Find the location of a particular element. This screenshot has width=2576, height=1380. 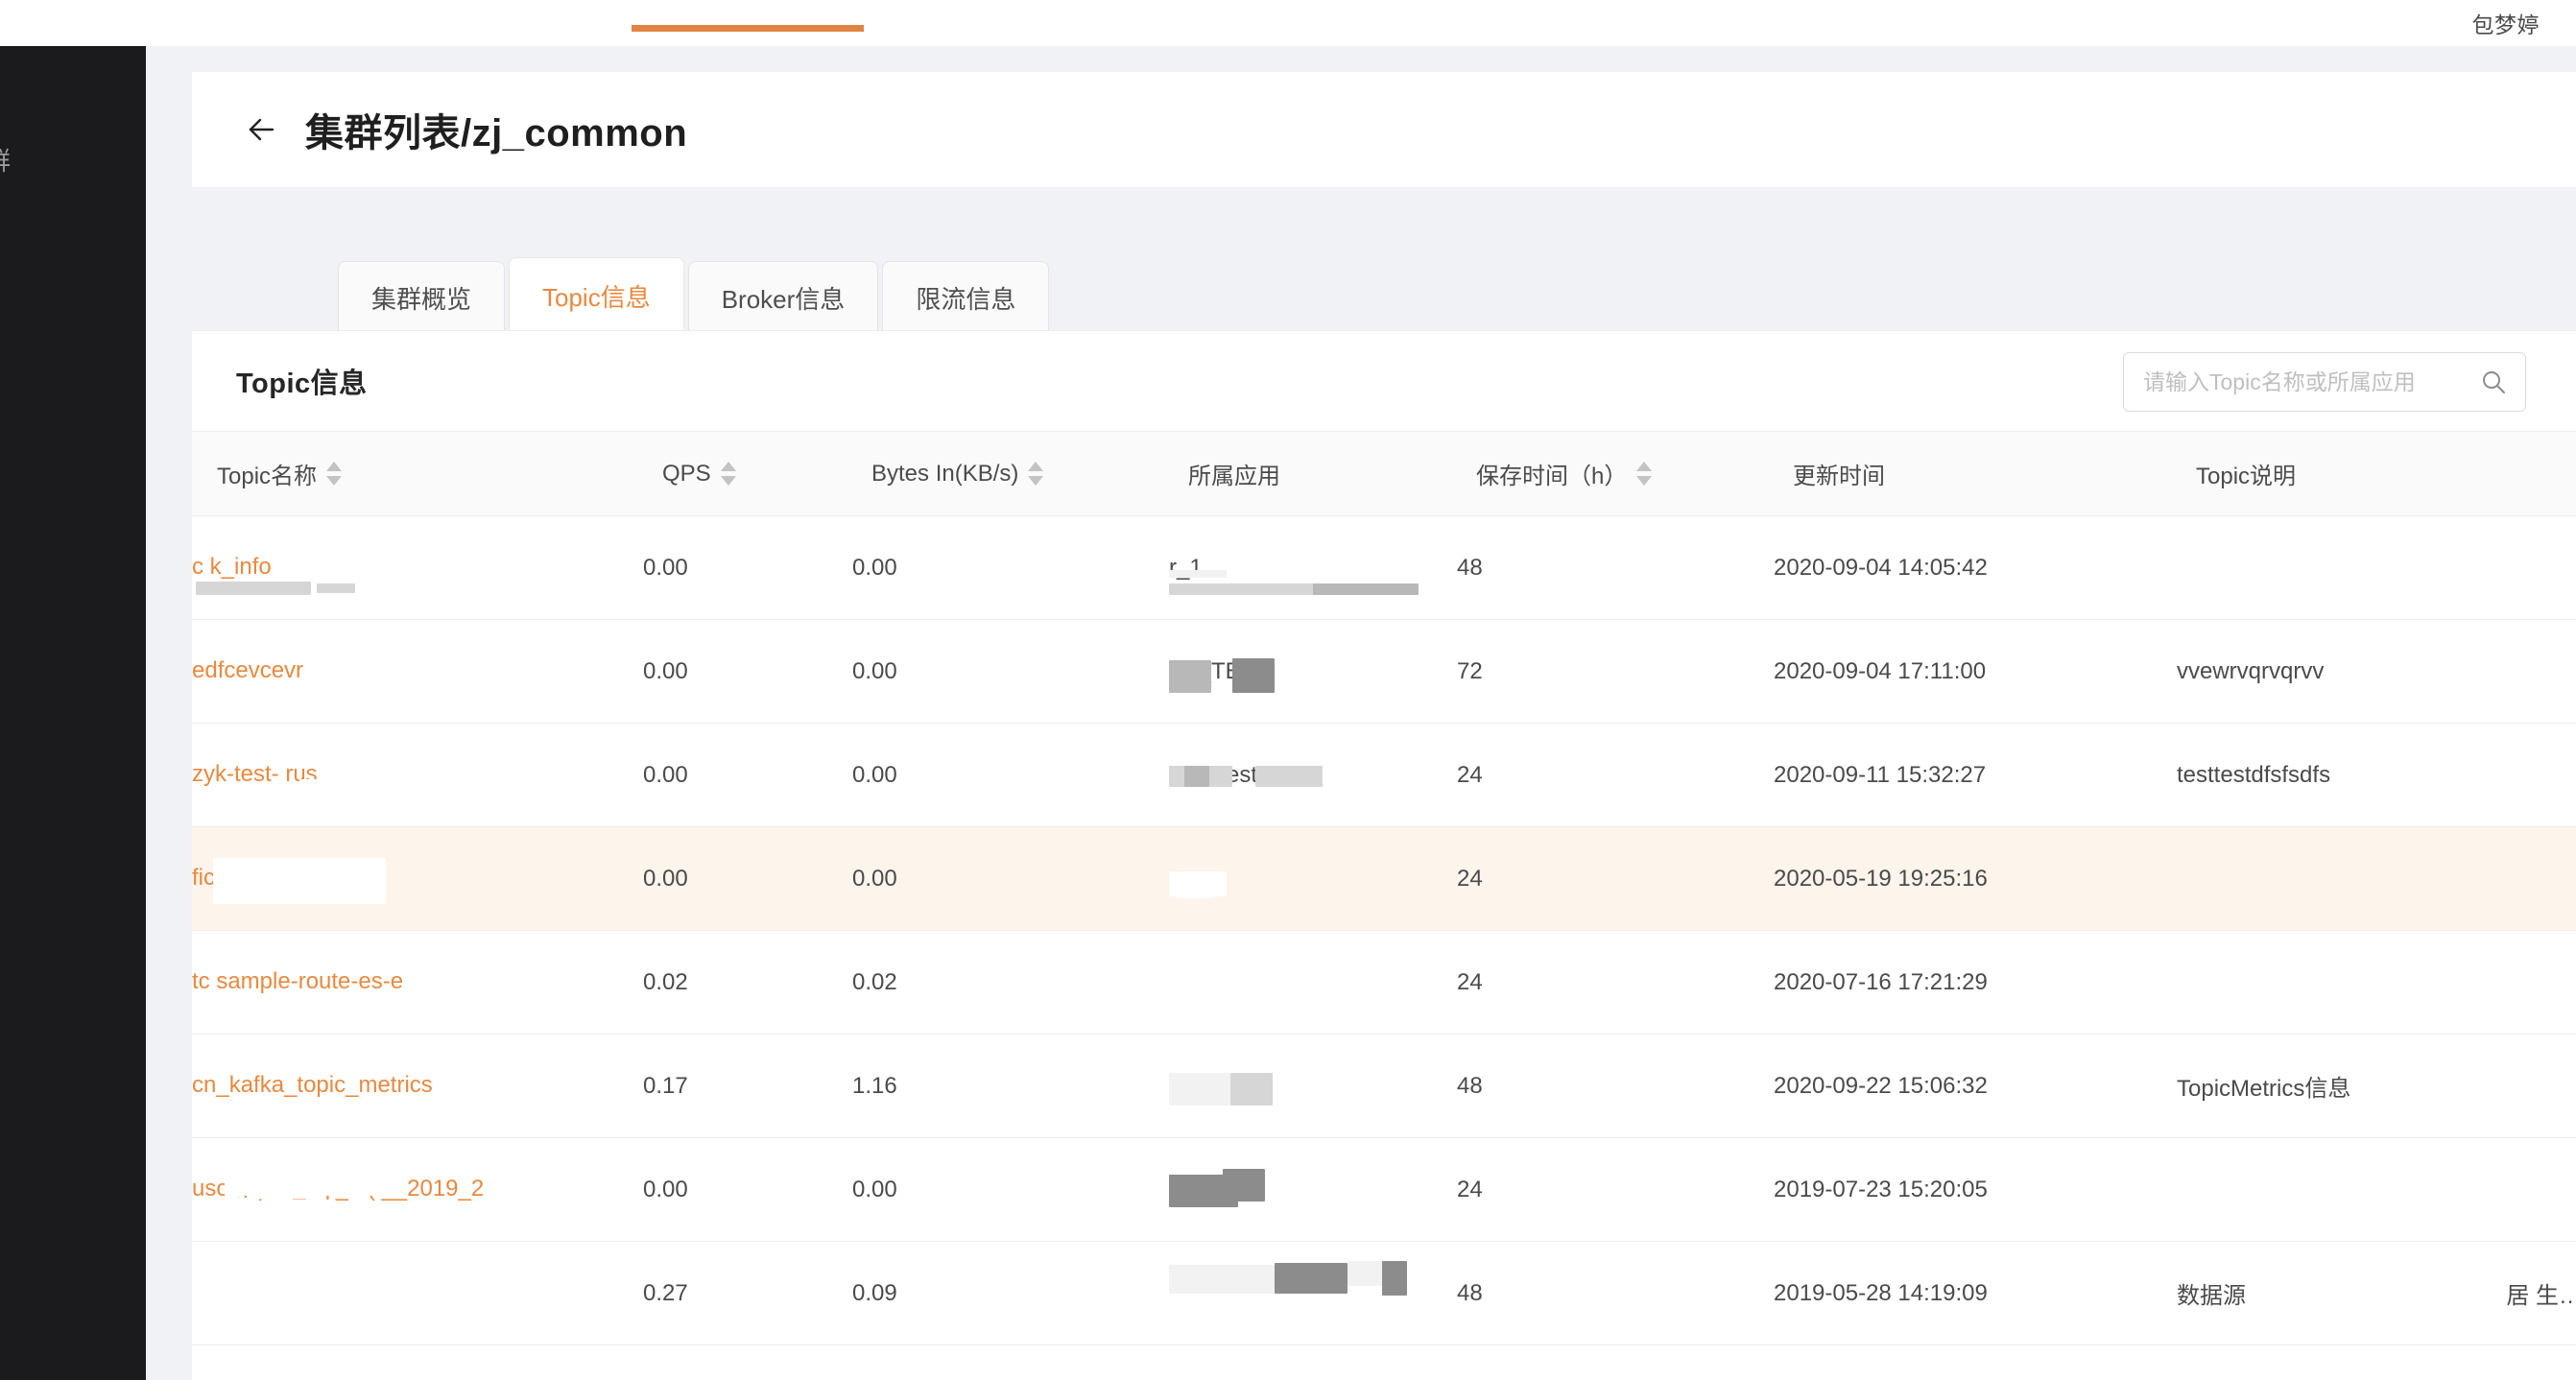

cell-bytes-in-value: 0.00 is located at coordinates (874, 879).